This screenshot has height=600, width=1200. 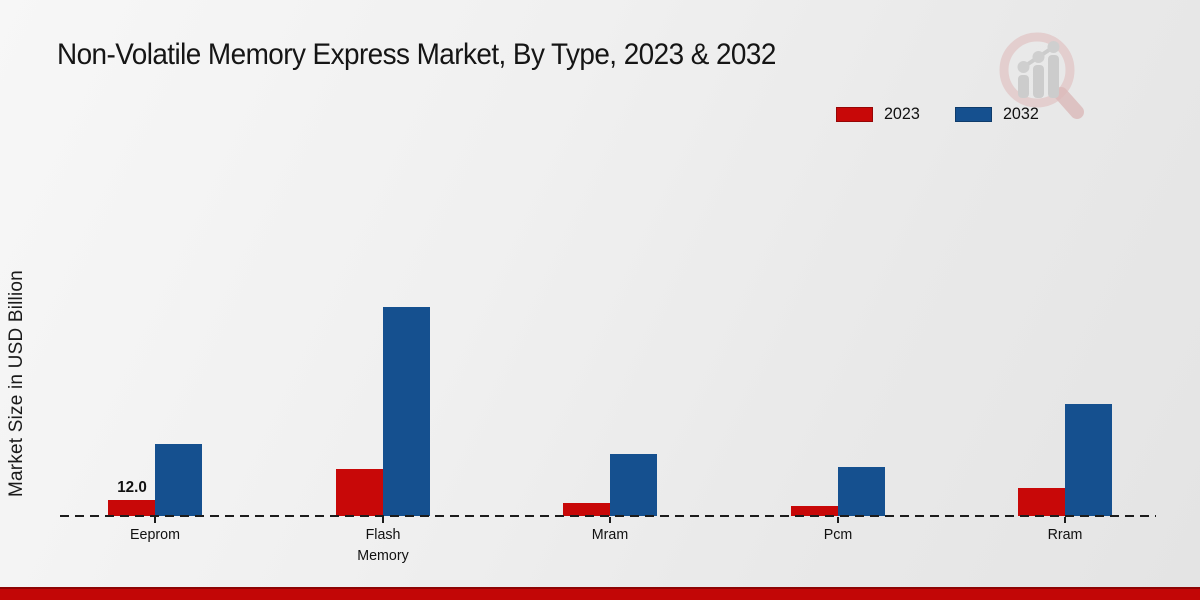 I want to click on category-label-pcm: Pcm, so click(x=838, y=534).